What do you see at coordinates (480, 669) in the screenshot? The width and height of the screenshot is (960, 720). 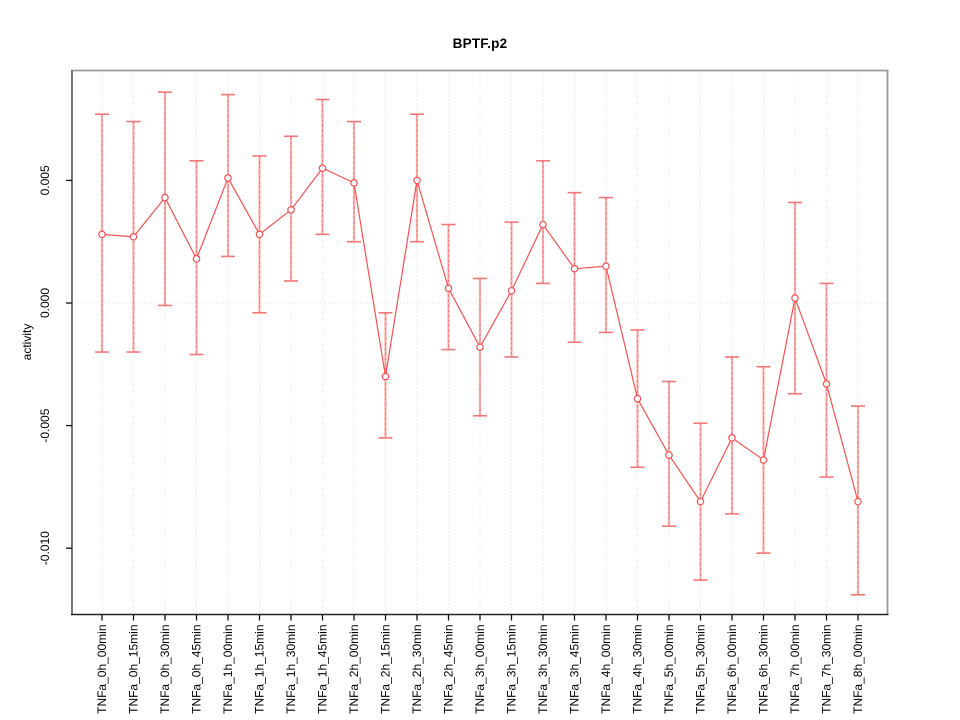 I see `x-tick-label: TNFa_3h_00min` at bounding box center [480, 669].